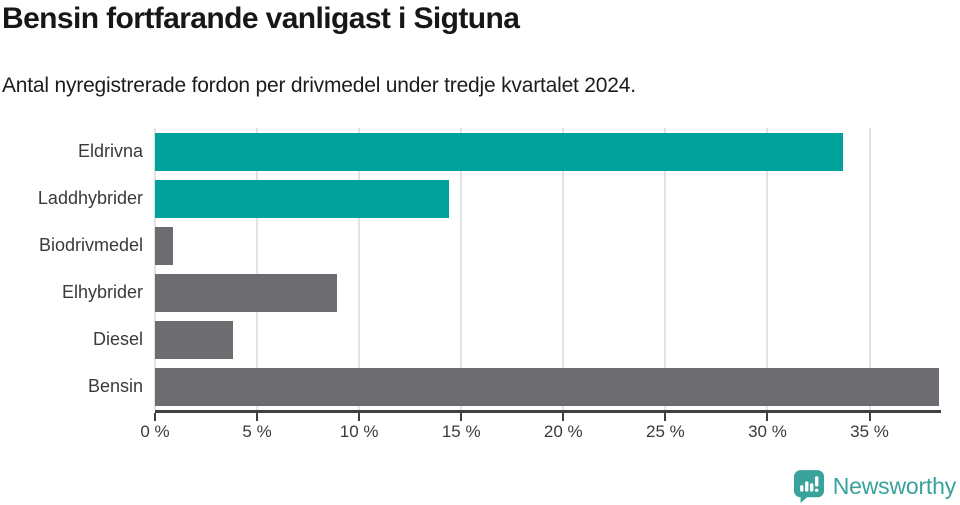 The width and height of the screenshot is (960, 505). Describe the element at coordinates (164, 245) in the screenshot. I see `bar-biodrivmedel` at that location.